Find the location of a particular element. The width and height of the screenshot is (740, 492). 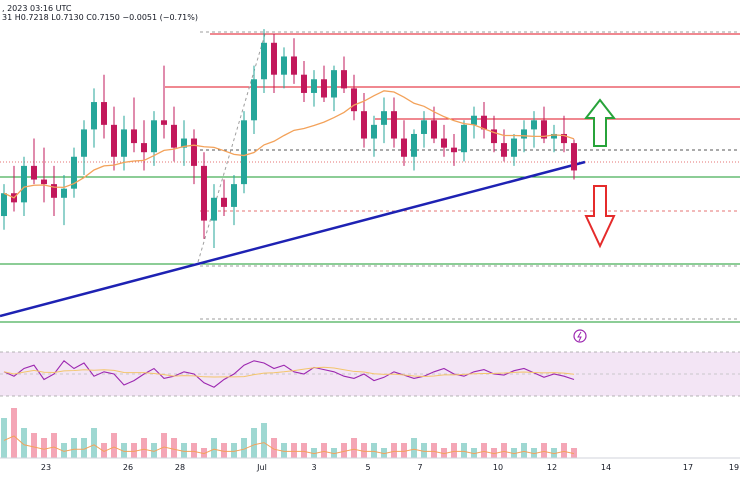

x-tick-label: 12 is located at coordinates (552, 467).